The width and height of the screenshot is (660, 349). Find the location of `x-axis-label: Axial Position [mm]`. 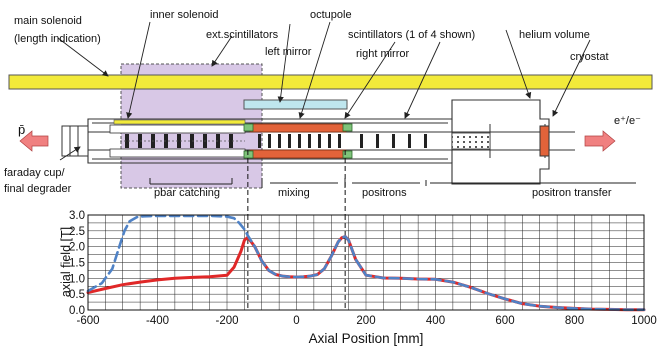

x-axis-label: Axial Position [mm] is located at coordinates (366, 338).